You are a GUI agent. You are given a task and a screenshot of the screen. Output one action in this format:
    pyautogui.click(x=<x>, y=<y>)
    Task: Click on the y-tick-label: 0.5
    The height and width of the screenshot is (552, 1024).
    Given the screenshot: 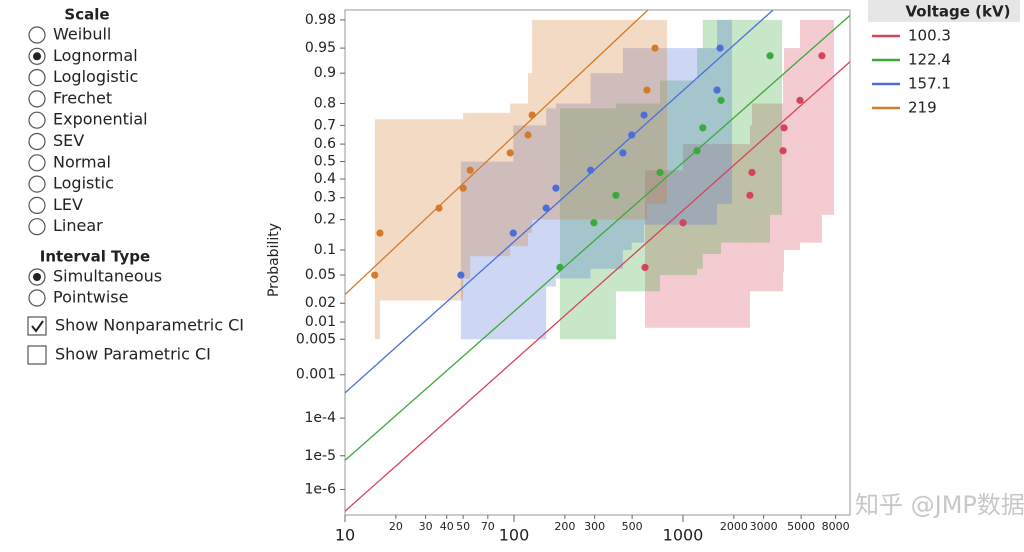 What is the action you would take?
    pyautogui.click(x=325, y=162)
    